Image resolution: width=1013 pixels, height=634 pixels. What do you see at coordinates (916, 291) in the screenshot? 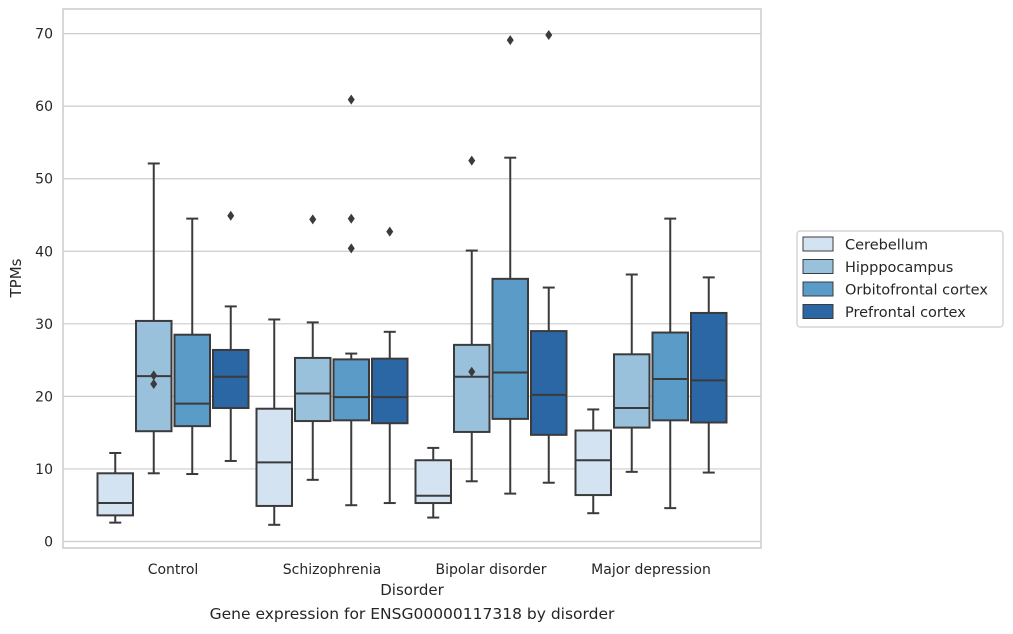
I see `legend-label: Orbitofrontal cortex` at bounding box center [916, 291].